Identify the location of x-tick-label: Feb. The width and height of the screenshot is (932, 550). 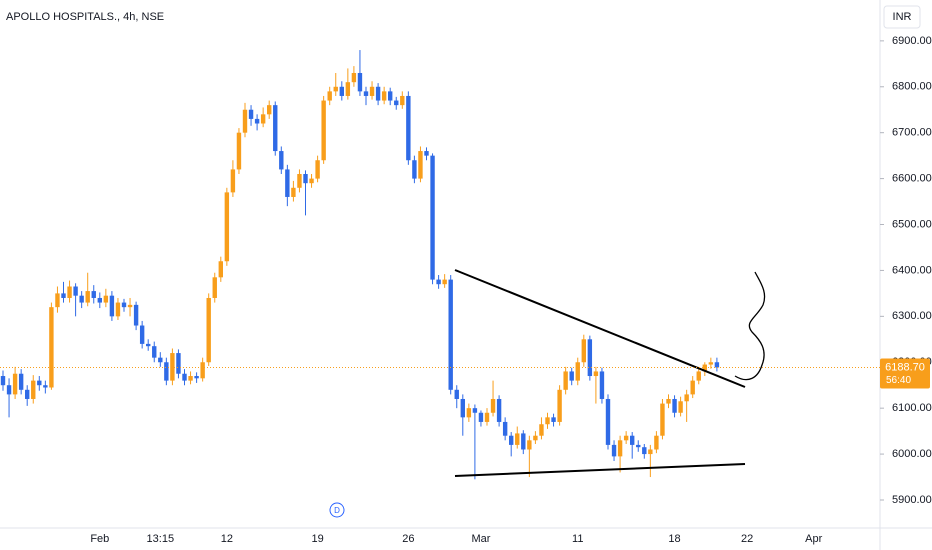
(99, 539).